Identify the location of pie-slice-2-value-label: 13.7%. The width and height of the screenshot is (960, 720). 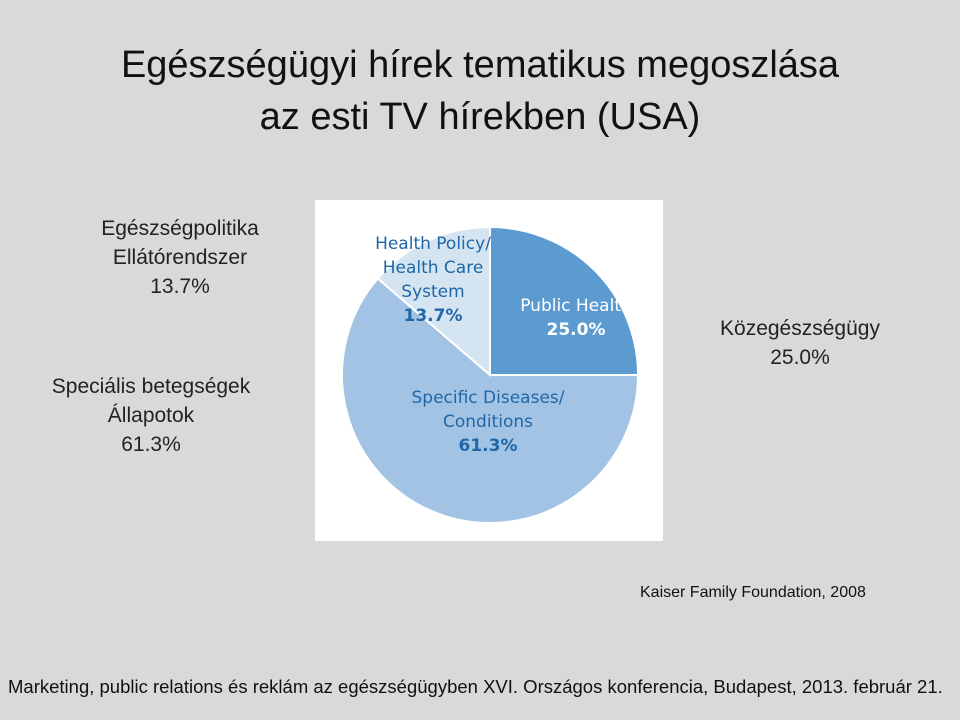
(433, 316).